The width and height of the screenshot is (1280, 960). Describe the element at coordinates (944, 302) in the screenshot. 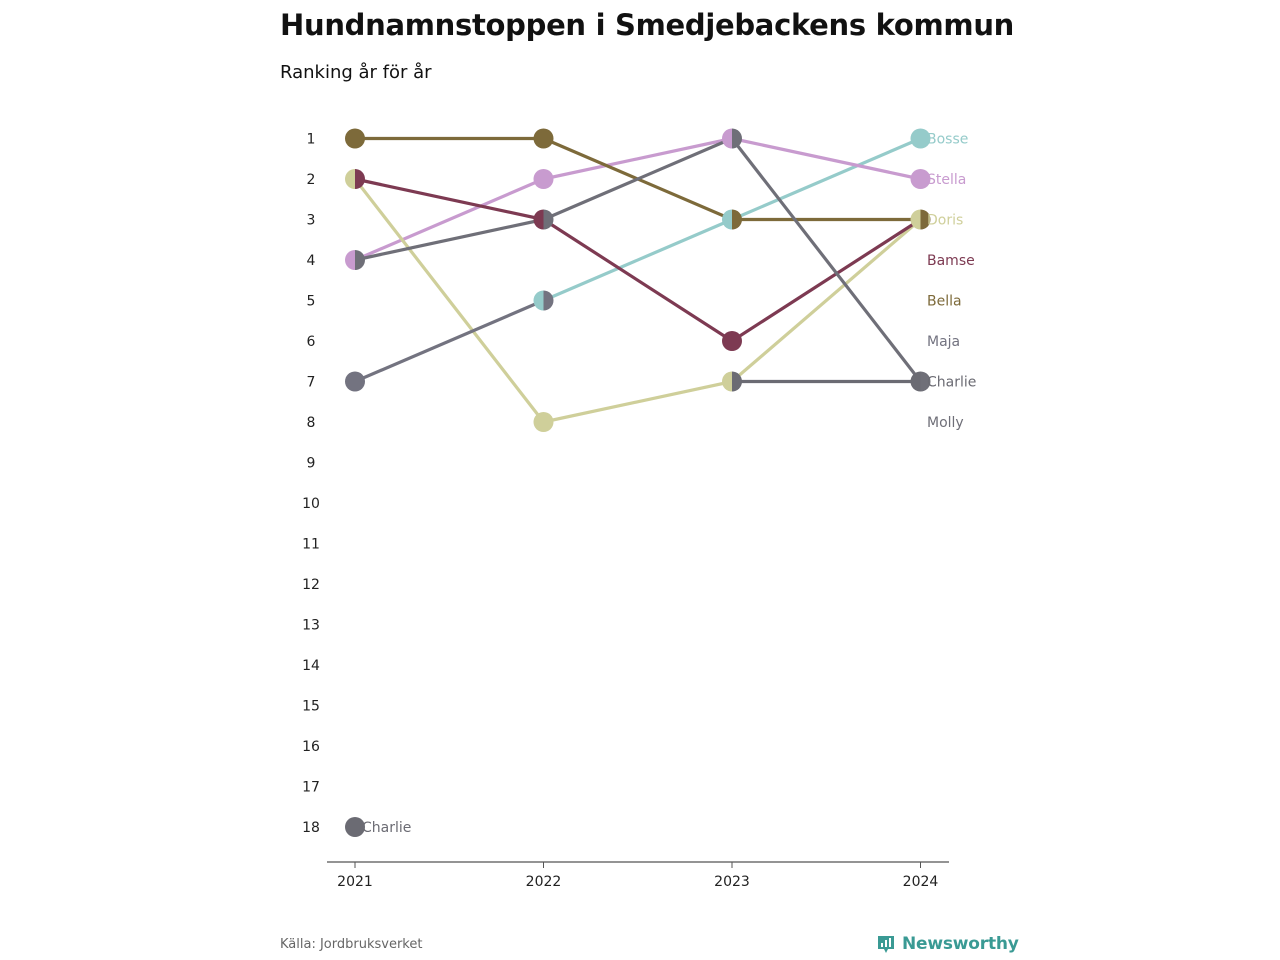

I see `end-label-bella: Bella` at that location.